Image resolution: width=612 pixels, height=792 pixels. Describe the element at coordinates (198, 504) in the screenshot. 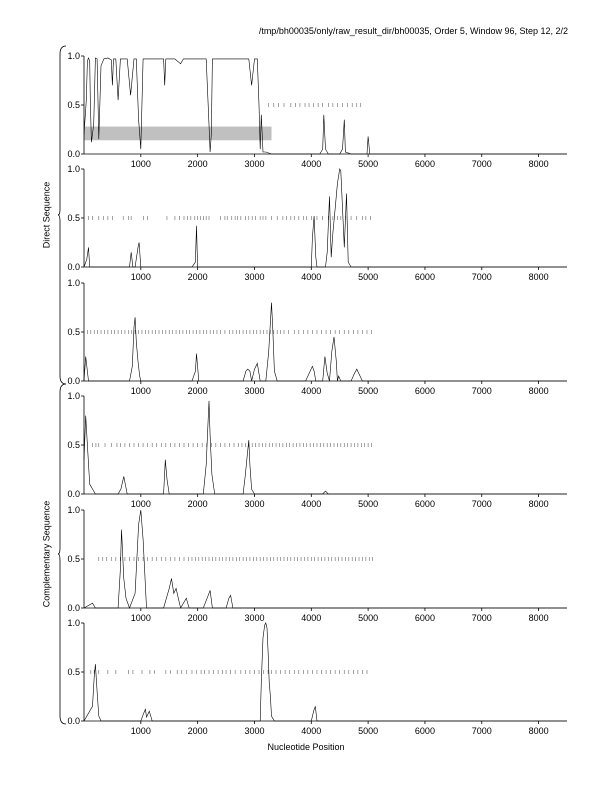

I see `x-tick-label-4-1: 2000` at that location.